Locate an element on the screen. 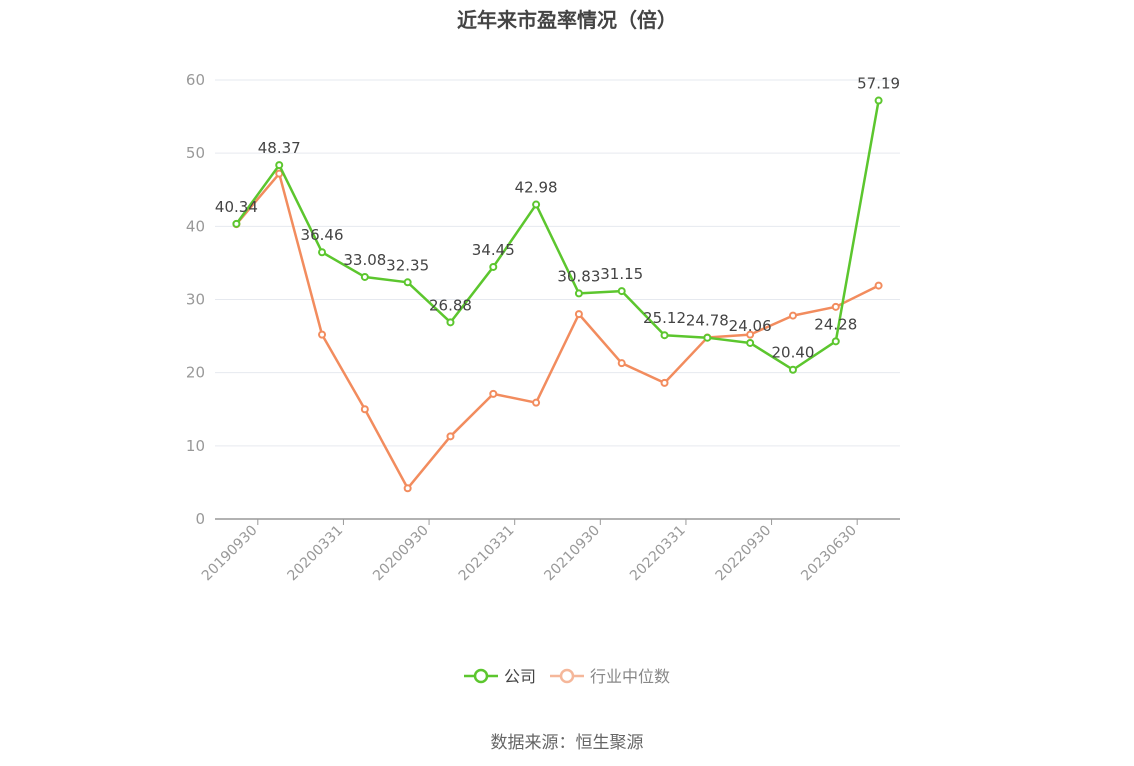 The width and height of the screenshot is (1134, 766). company-data-label: 48.37 is located at coordinates (279, 148).